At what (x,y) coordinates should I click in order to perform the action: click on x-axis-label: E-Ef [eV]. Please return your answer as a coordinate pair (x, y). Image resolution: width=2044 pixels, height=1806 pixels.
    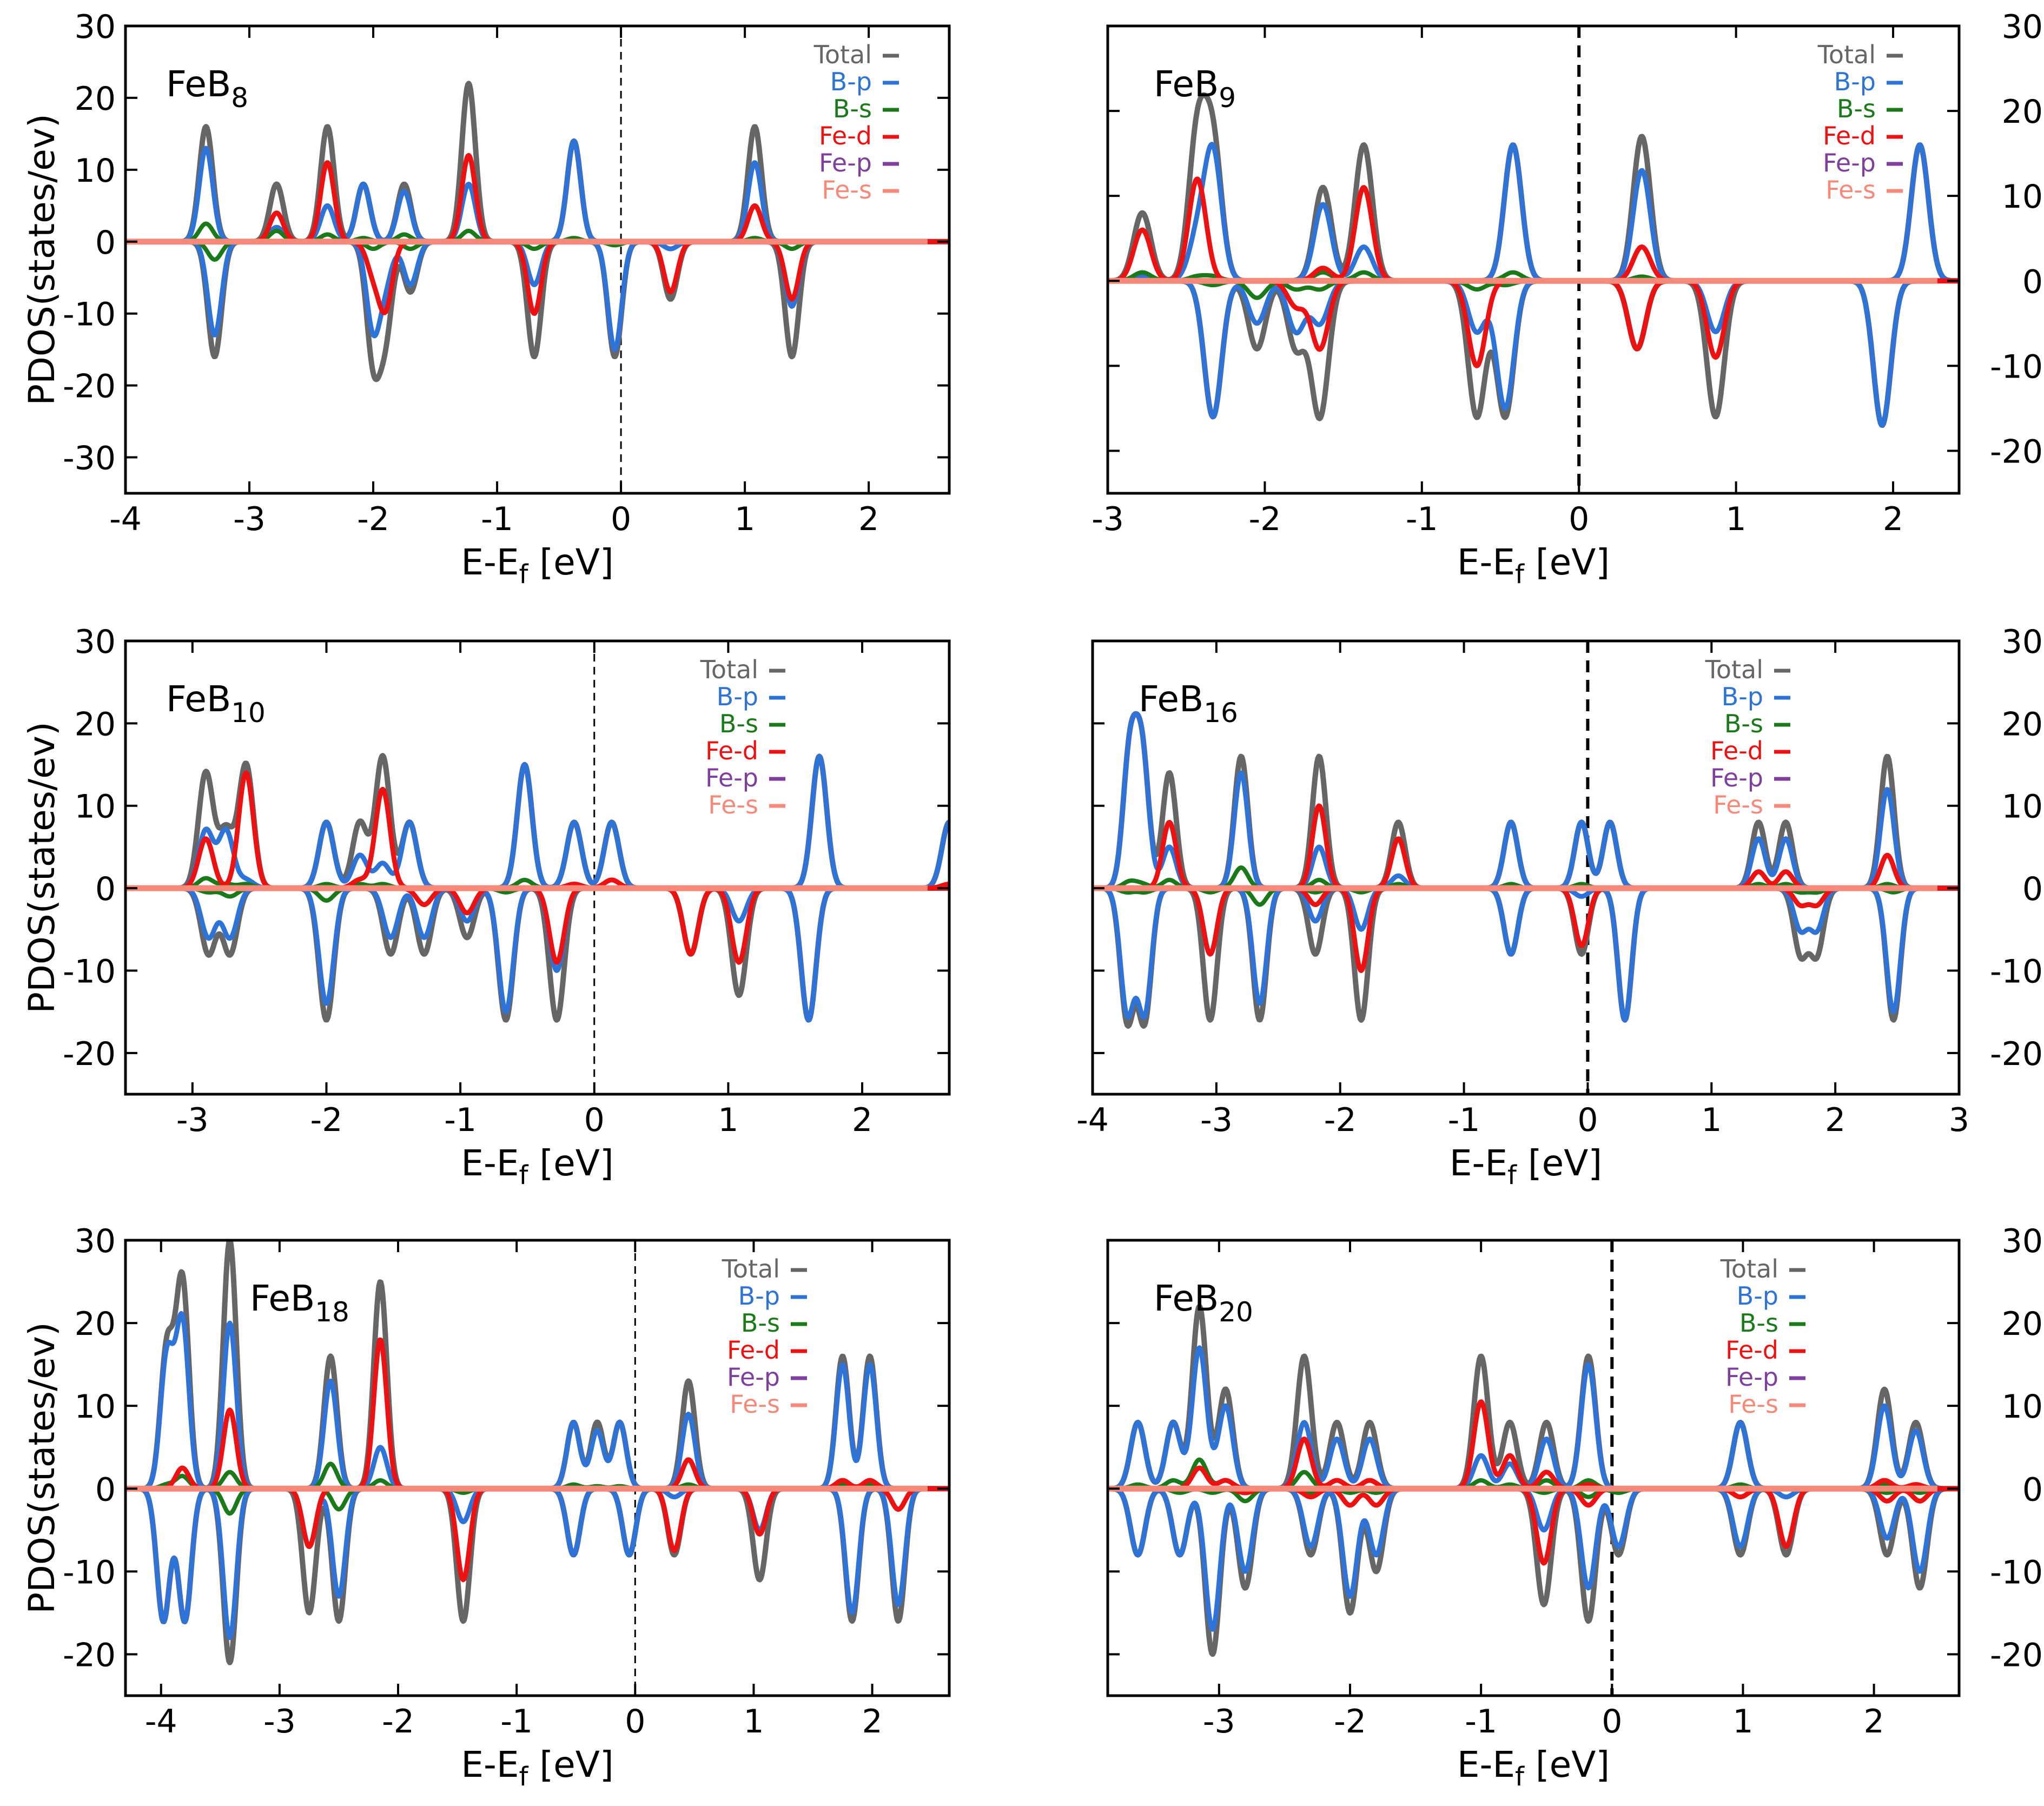
    Looking at the image, I should click on (1533, 1768).